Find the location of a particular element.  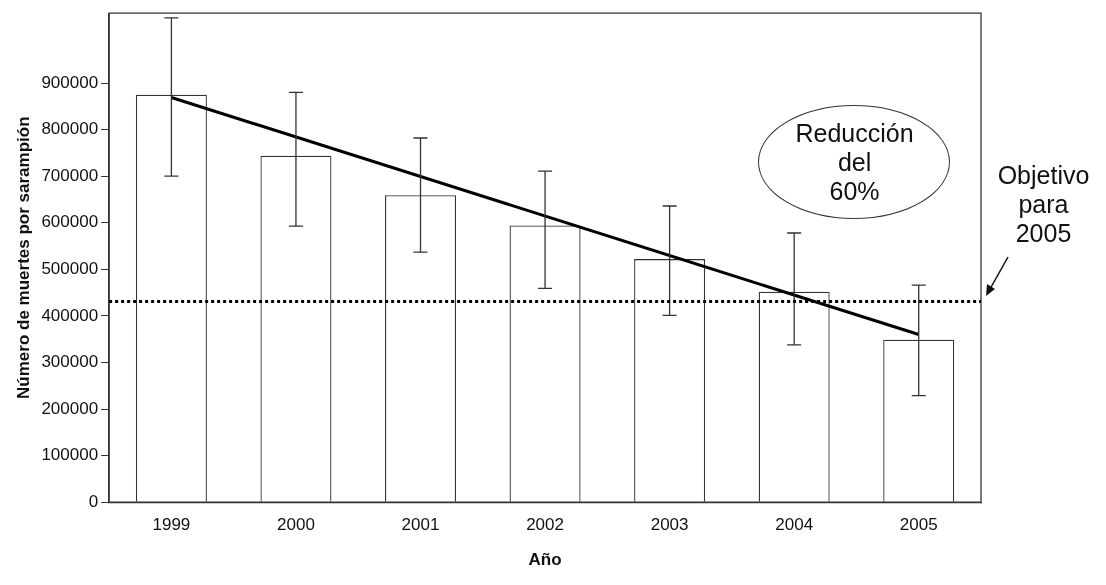

x-tick-label: 2001 is located at coordinates (420, 525).